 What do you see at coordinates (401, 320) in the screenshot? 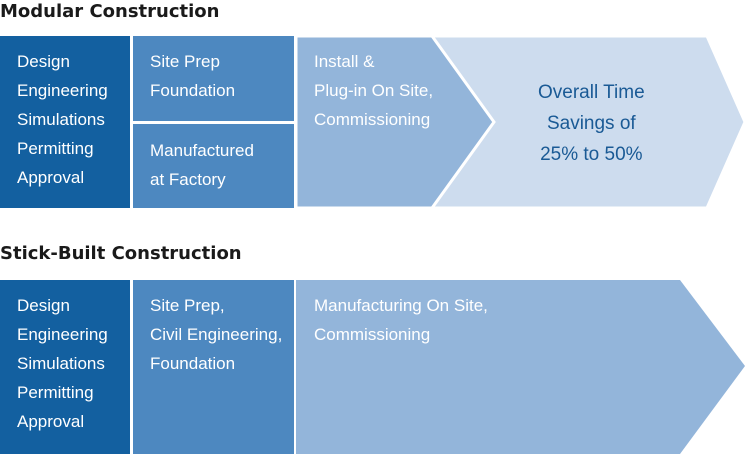
I see `stick-manufacturing-label: Manufacturing On Site, Commissioning` at bounding box center [401, 320].